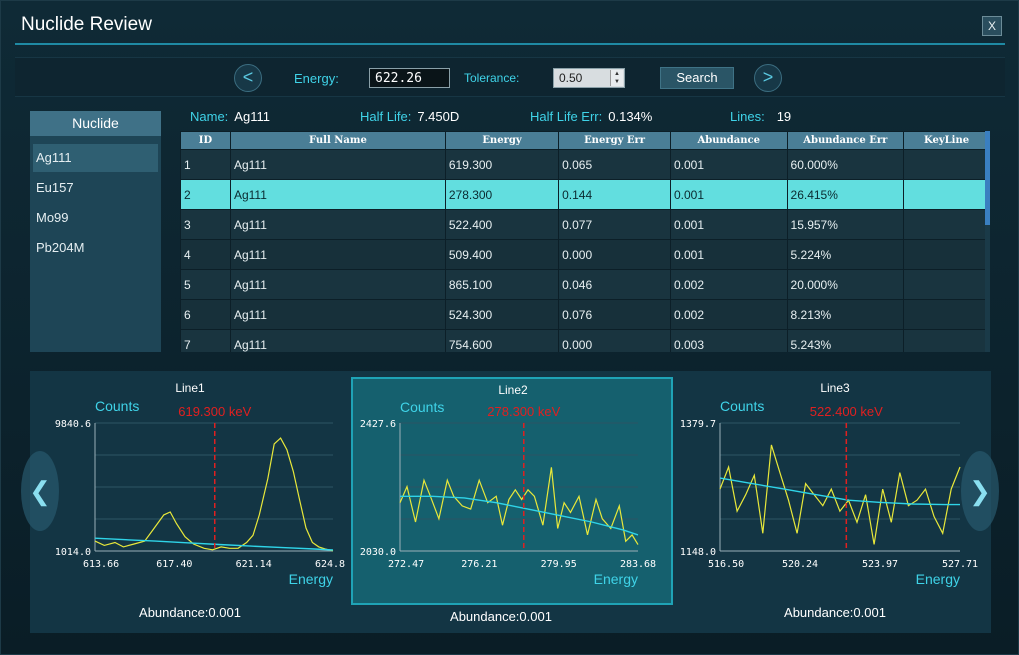 The image size is (1019, 655). What do you see at coordinates (378, 424) in the screenshot?
I see `y-tick-label: 2427.6` at bounding box center [378, 424].